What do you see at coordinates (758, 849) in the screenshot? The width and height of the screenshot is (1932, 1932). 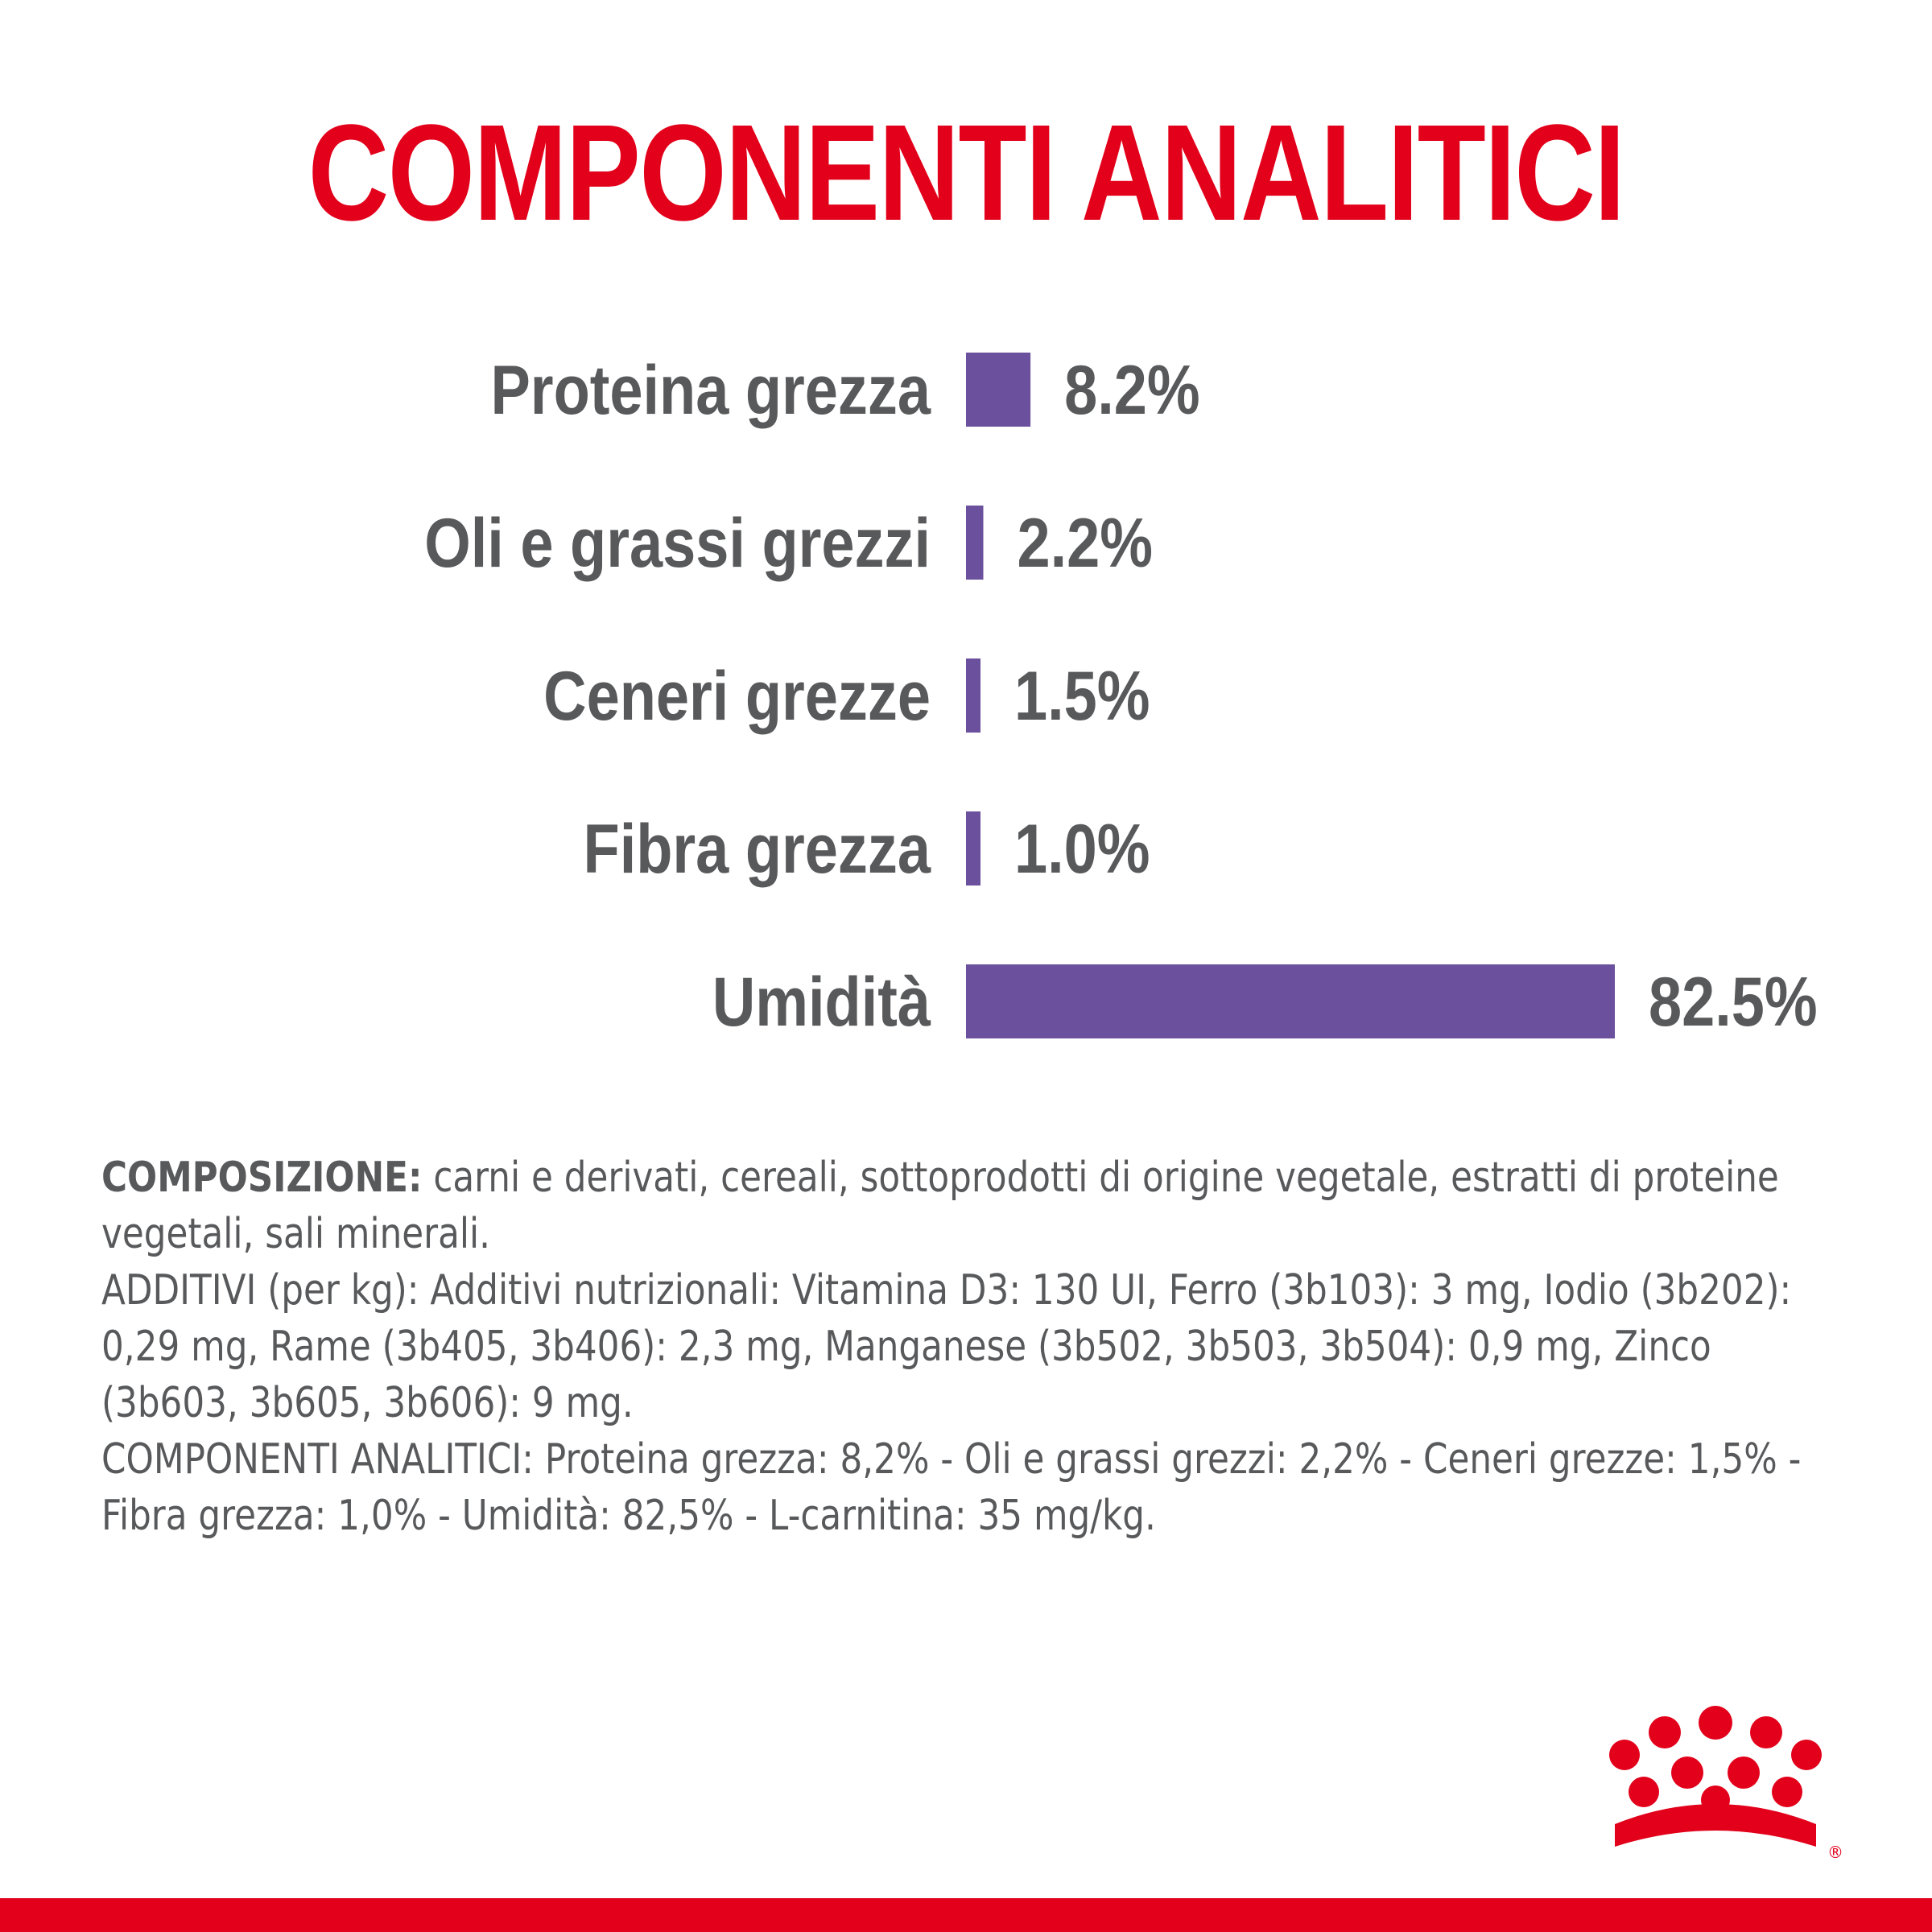 I see `category-label: Fibra grezza` at bounding box center [758, 849].